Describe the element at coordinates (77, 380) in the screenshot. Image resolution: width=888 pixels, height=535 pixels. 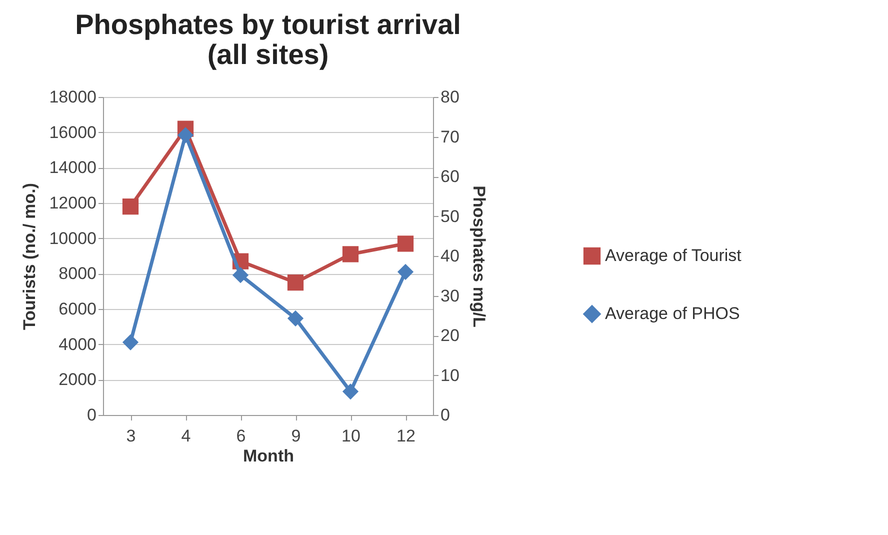
I see `y-tick-label: 2000` at that location.